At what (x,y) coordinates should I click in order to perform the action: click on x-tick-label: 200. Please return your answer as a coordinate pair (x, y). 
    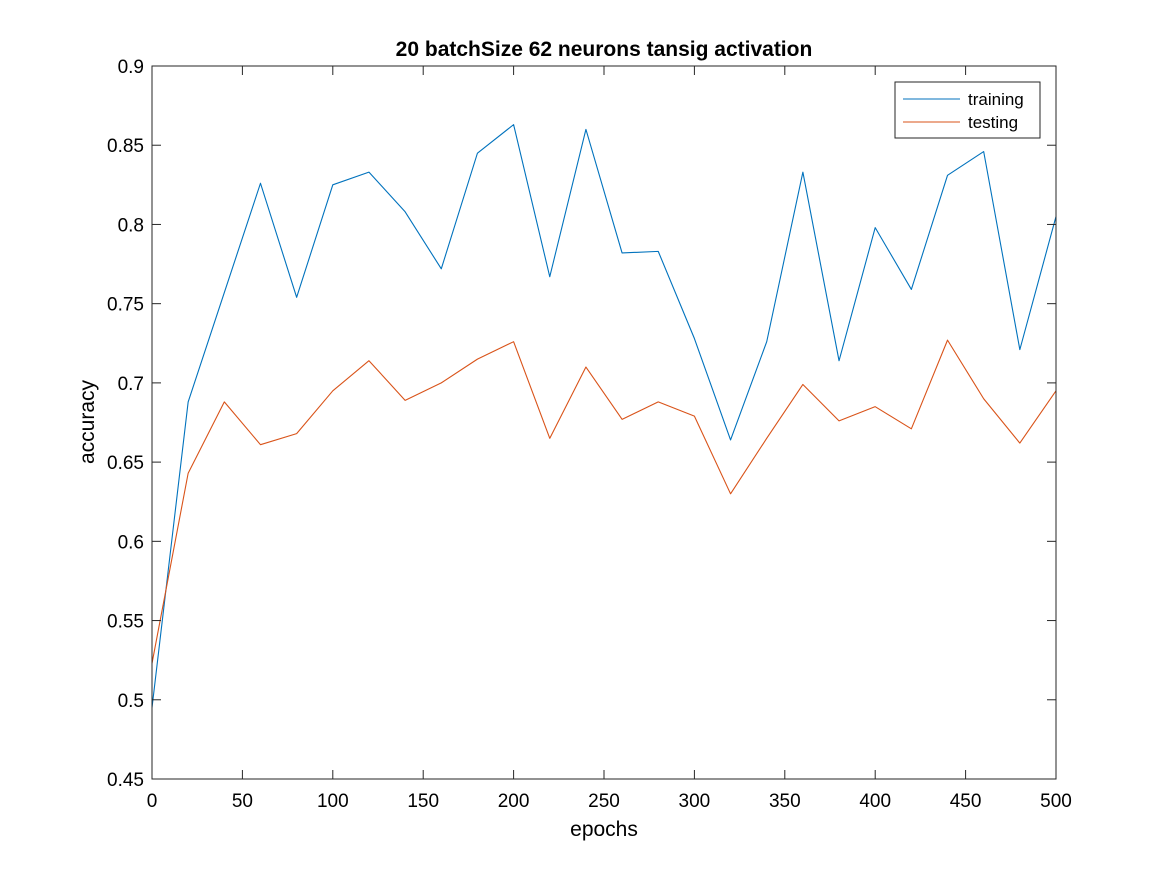
    Looking at the image, I should click on (514, 801).